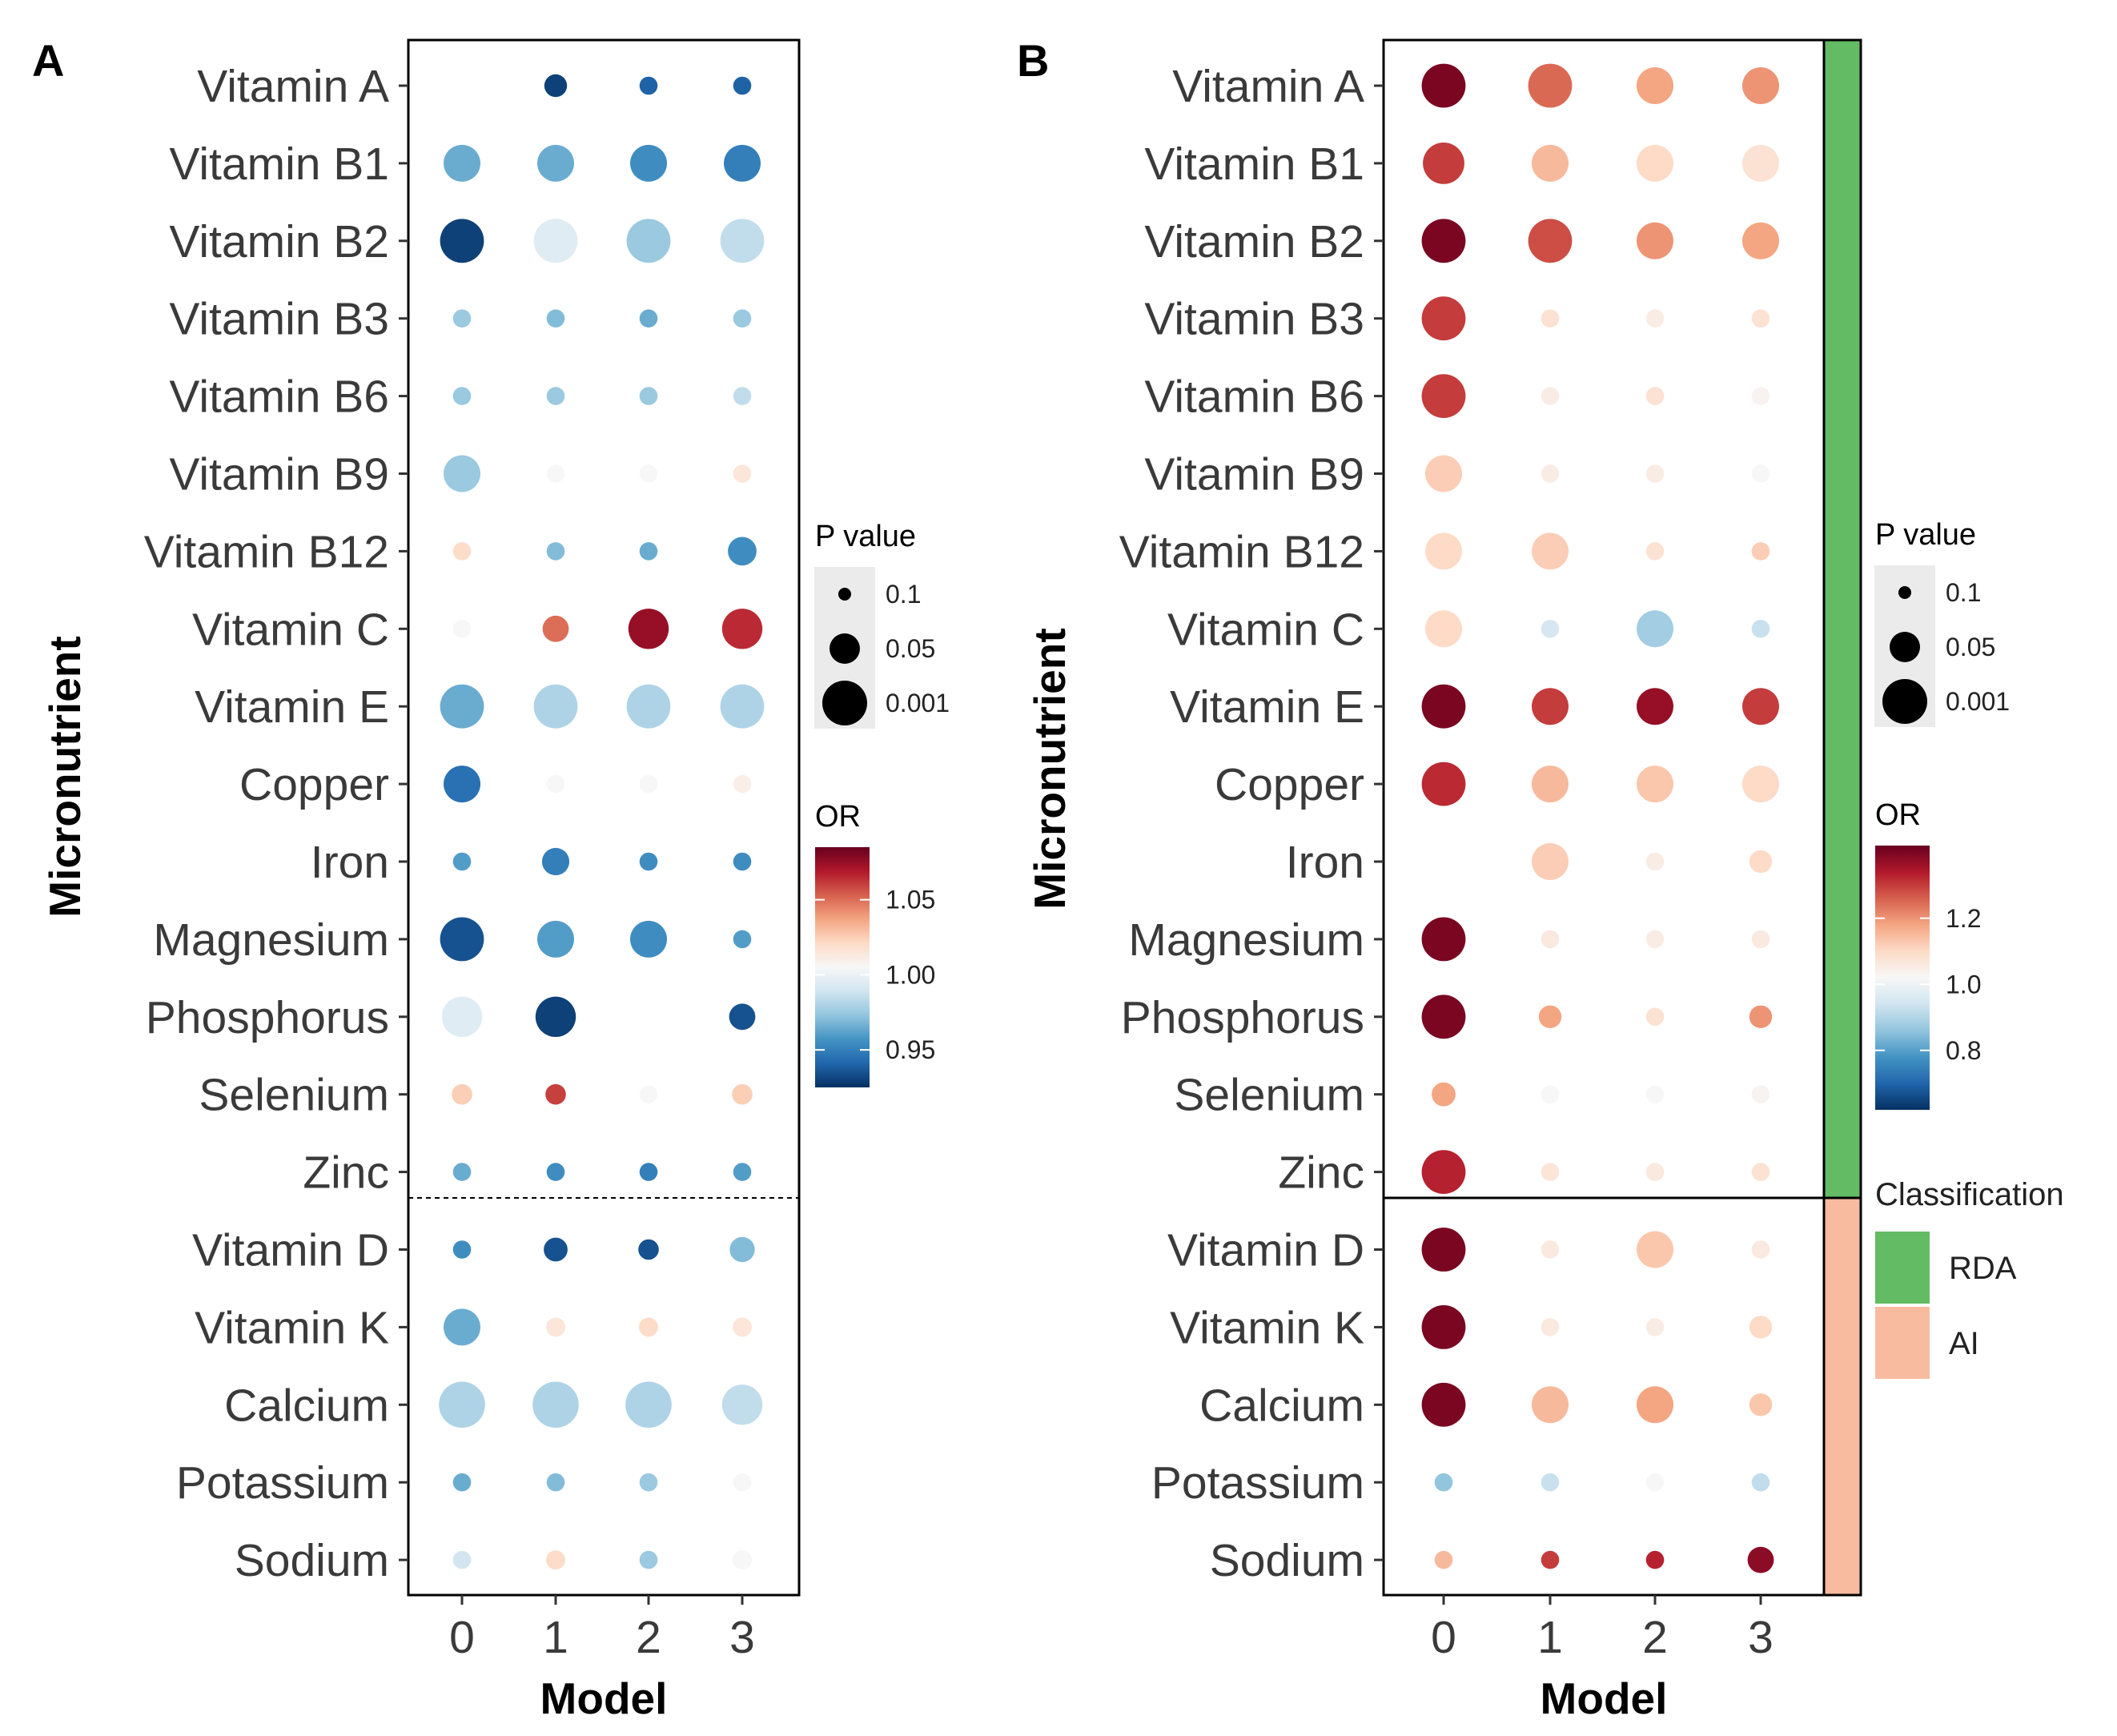 Image resolution: width=2117 pixels, height=1736 pixels. Describe the element at coordinates (1964, 1343) in the screenshot. I see `classification-label-ai: AI` at that location.